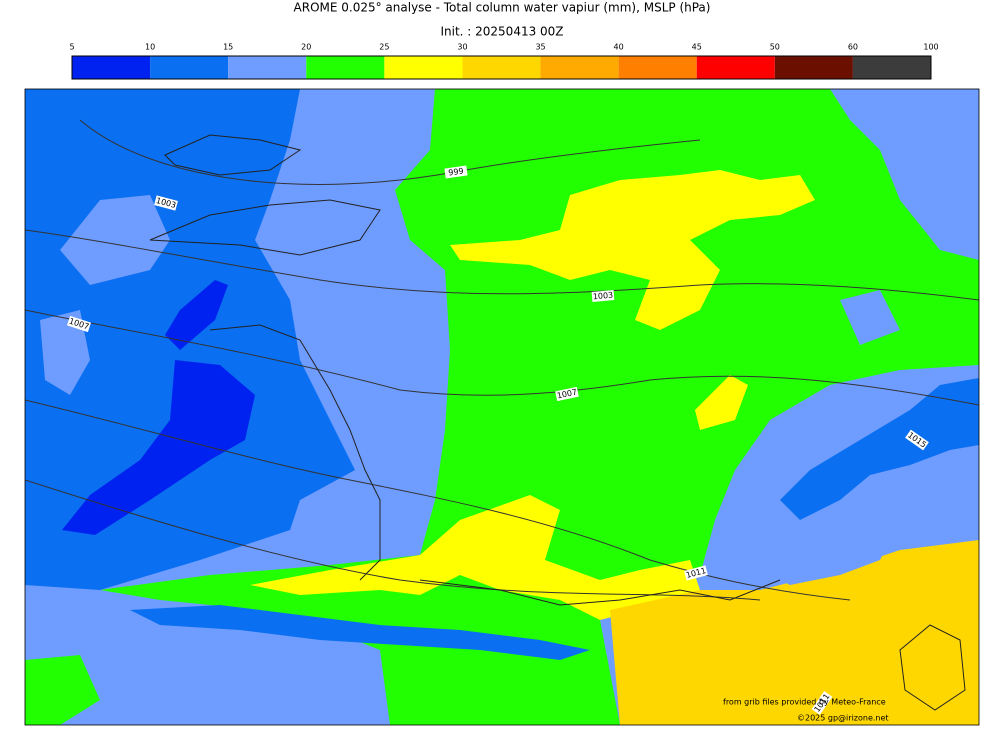 The height and width of the screenshot is (738, 1005). Describe the element at coordinates (775, 47) in the screenshot. I see `colorbar-tick-label: 50` at that location.